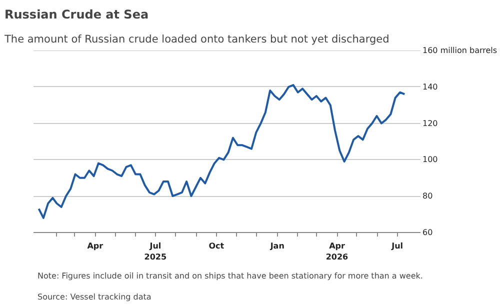  I want to click on x-tick-label: Oct, so click(216, 246).